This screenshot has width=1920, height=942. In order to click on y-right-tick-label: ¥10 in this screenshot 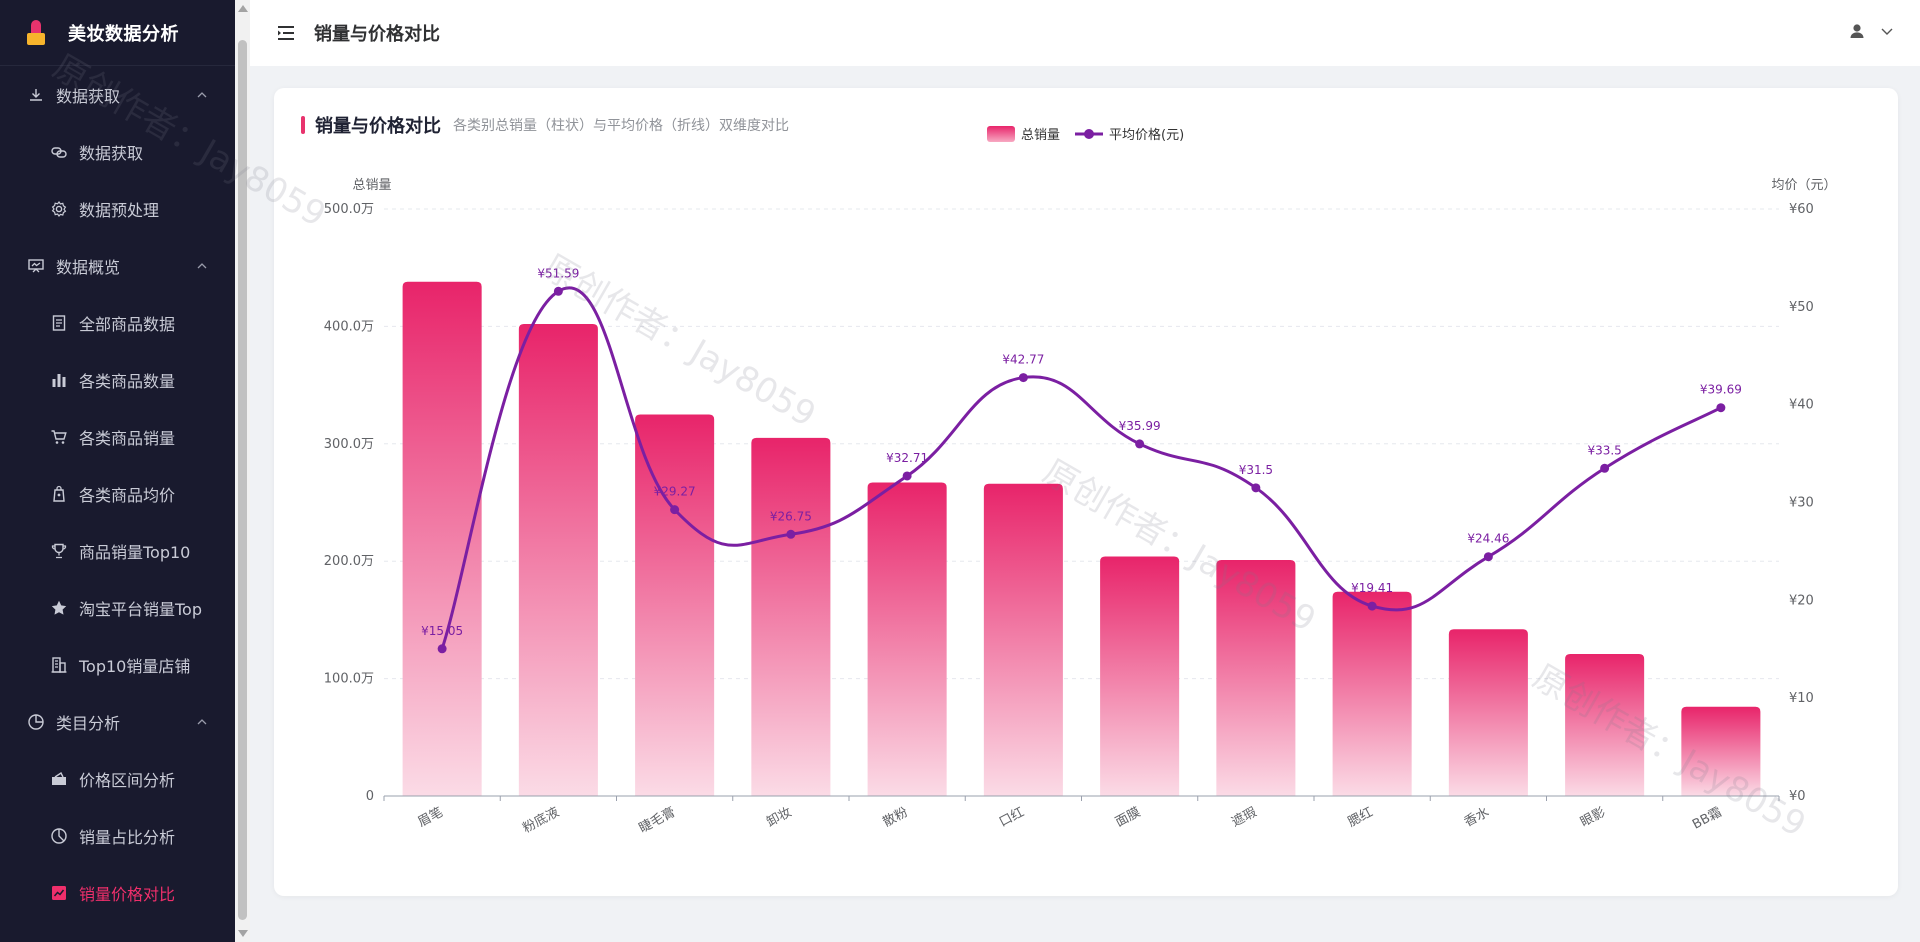, I will do `click(1801, 698)`.